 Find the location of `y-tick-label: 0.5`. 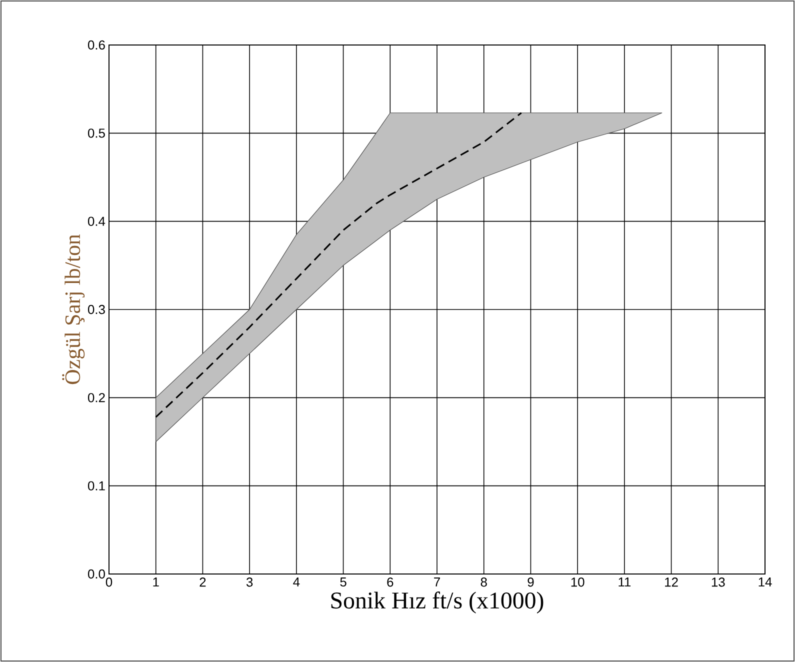

y-tick-label: 0.5 is located at coordinates (96, 133).